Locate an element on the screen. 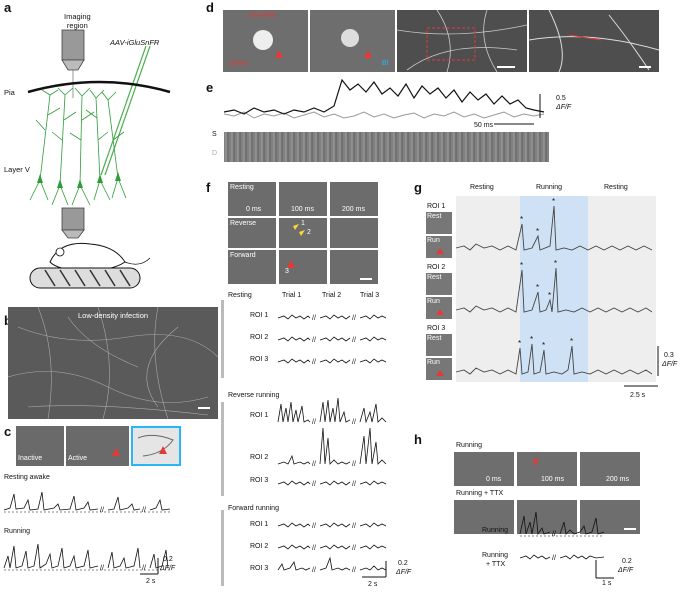  h-running-label: Running is located at coordinates (469, 445).